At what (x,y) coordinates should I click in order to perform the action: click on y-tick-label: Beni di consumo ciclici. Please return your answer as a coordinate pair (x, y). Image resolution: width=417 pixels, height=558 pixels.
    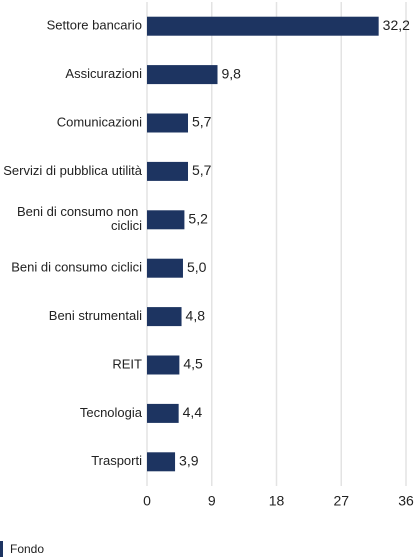
    Looking at the image, I should click on (76, 267).